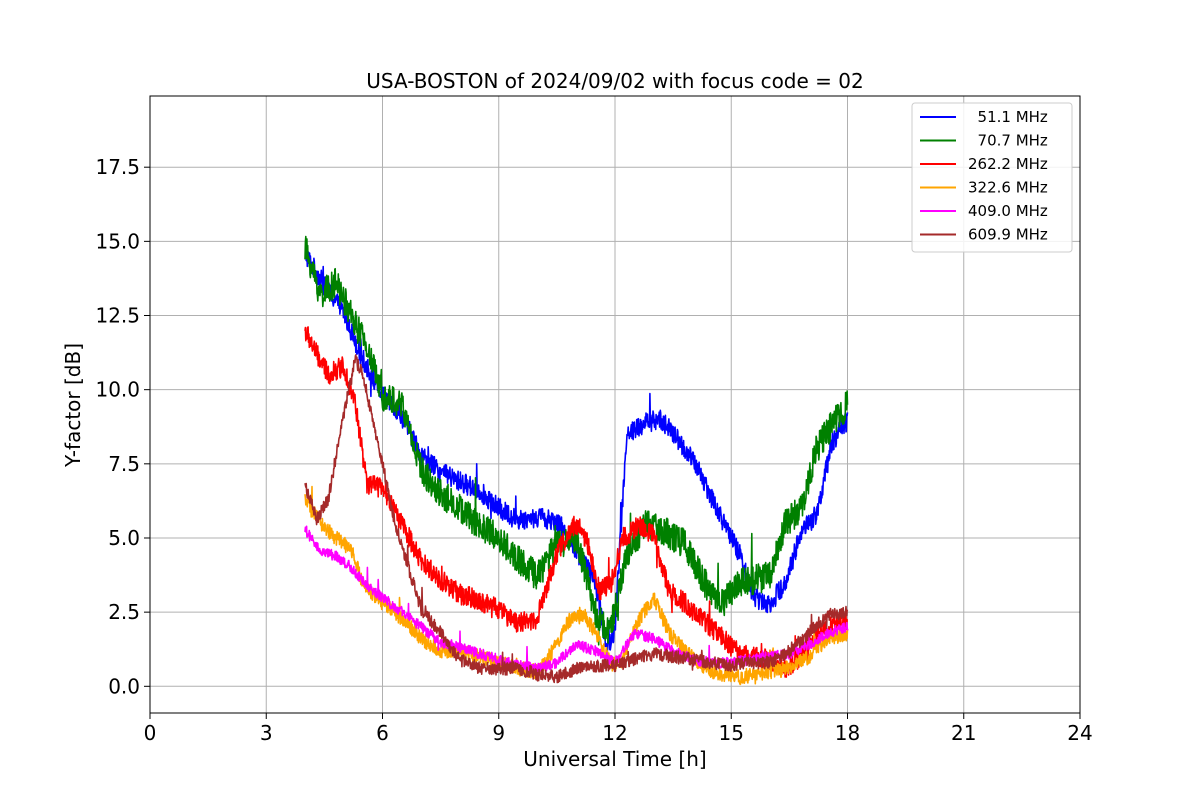 This screenshot has height=800, width=1200. What do you see at coordinates (117, 390) in the screenshot?
I see `y-tick-label: 10.0` at bounding box center [117, 390].